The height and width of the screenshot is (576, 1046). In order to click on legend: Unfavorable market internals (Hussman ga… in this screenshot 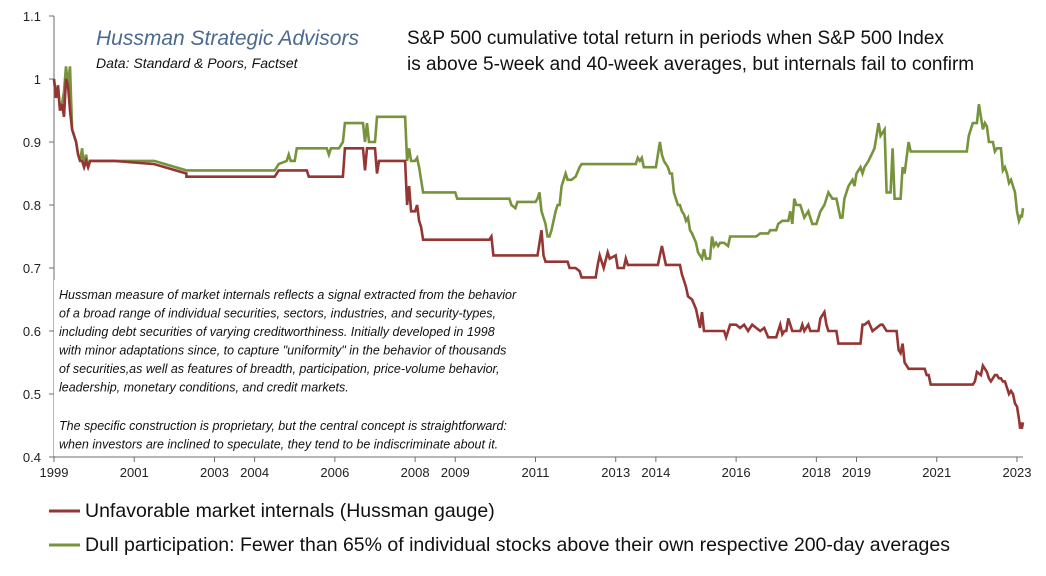, I will do `click(499, 528)`.